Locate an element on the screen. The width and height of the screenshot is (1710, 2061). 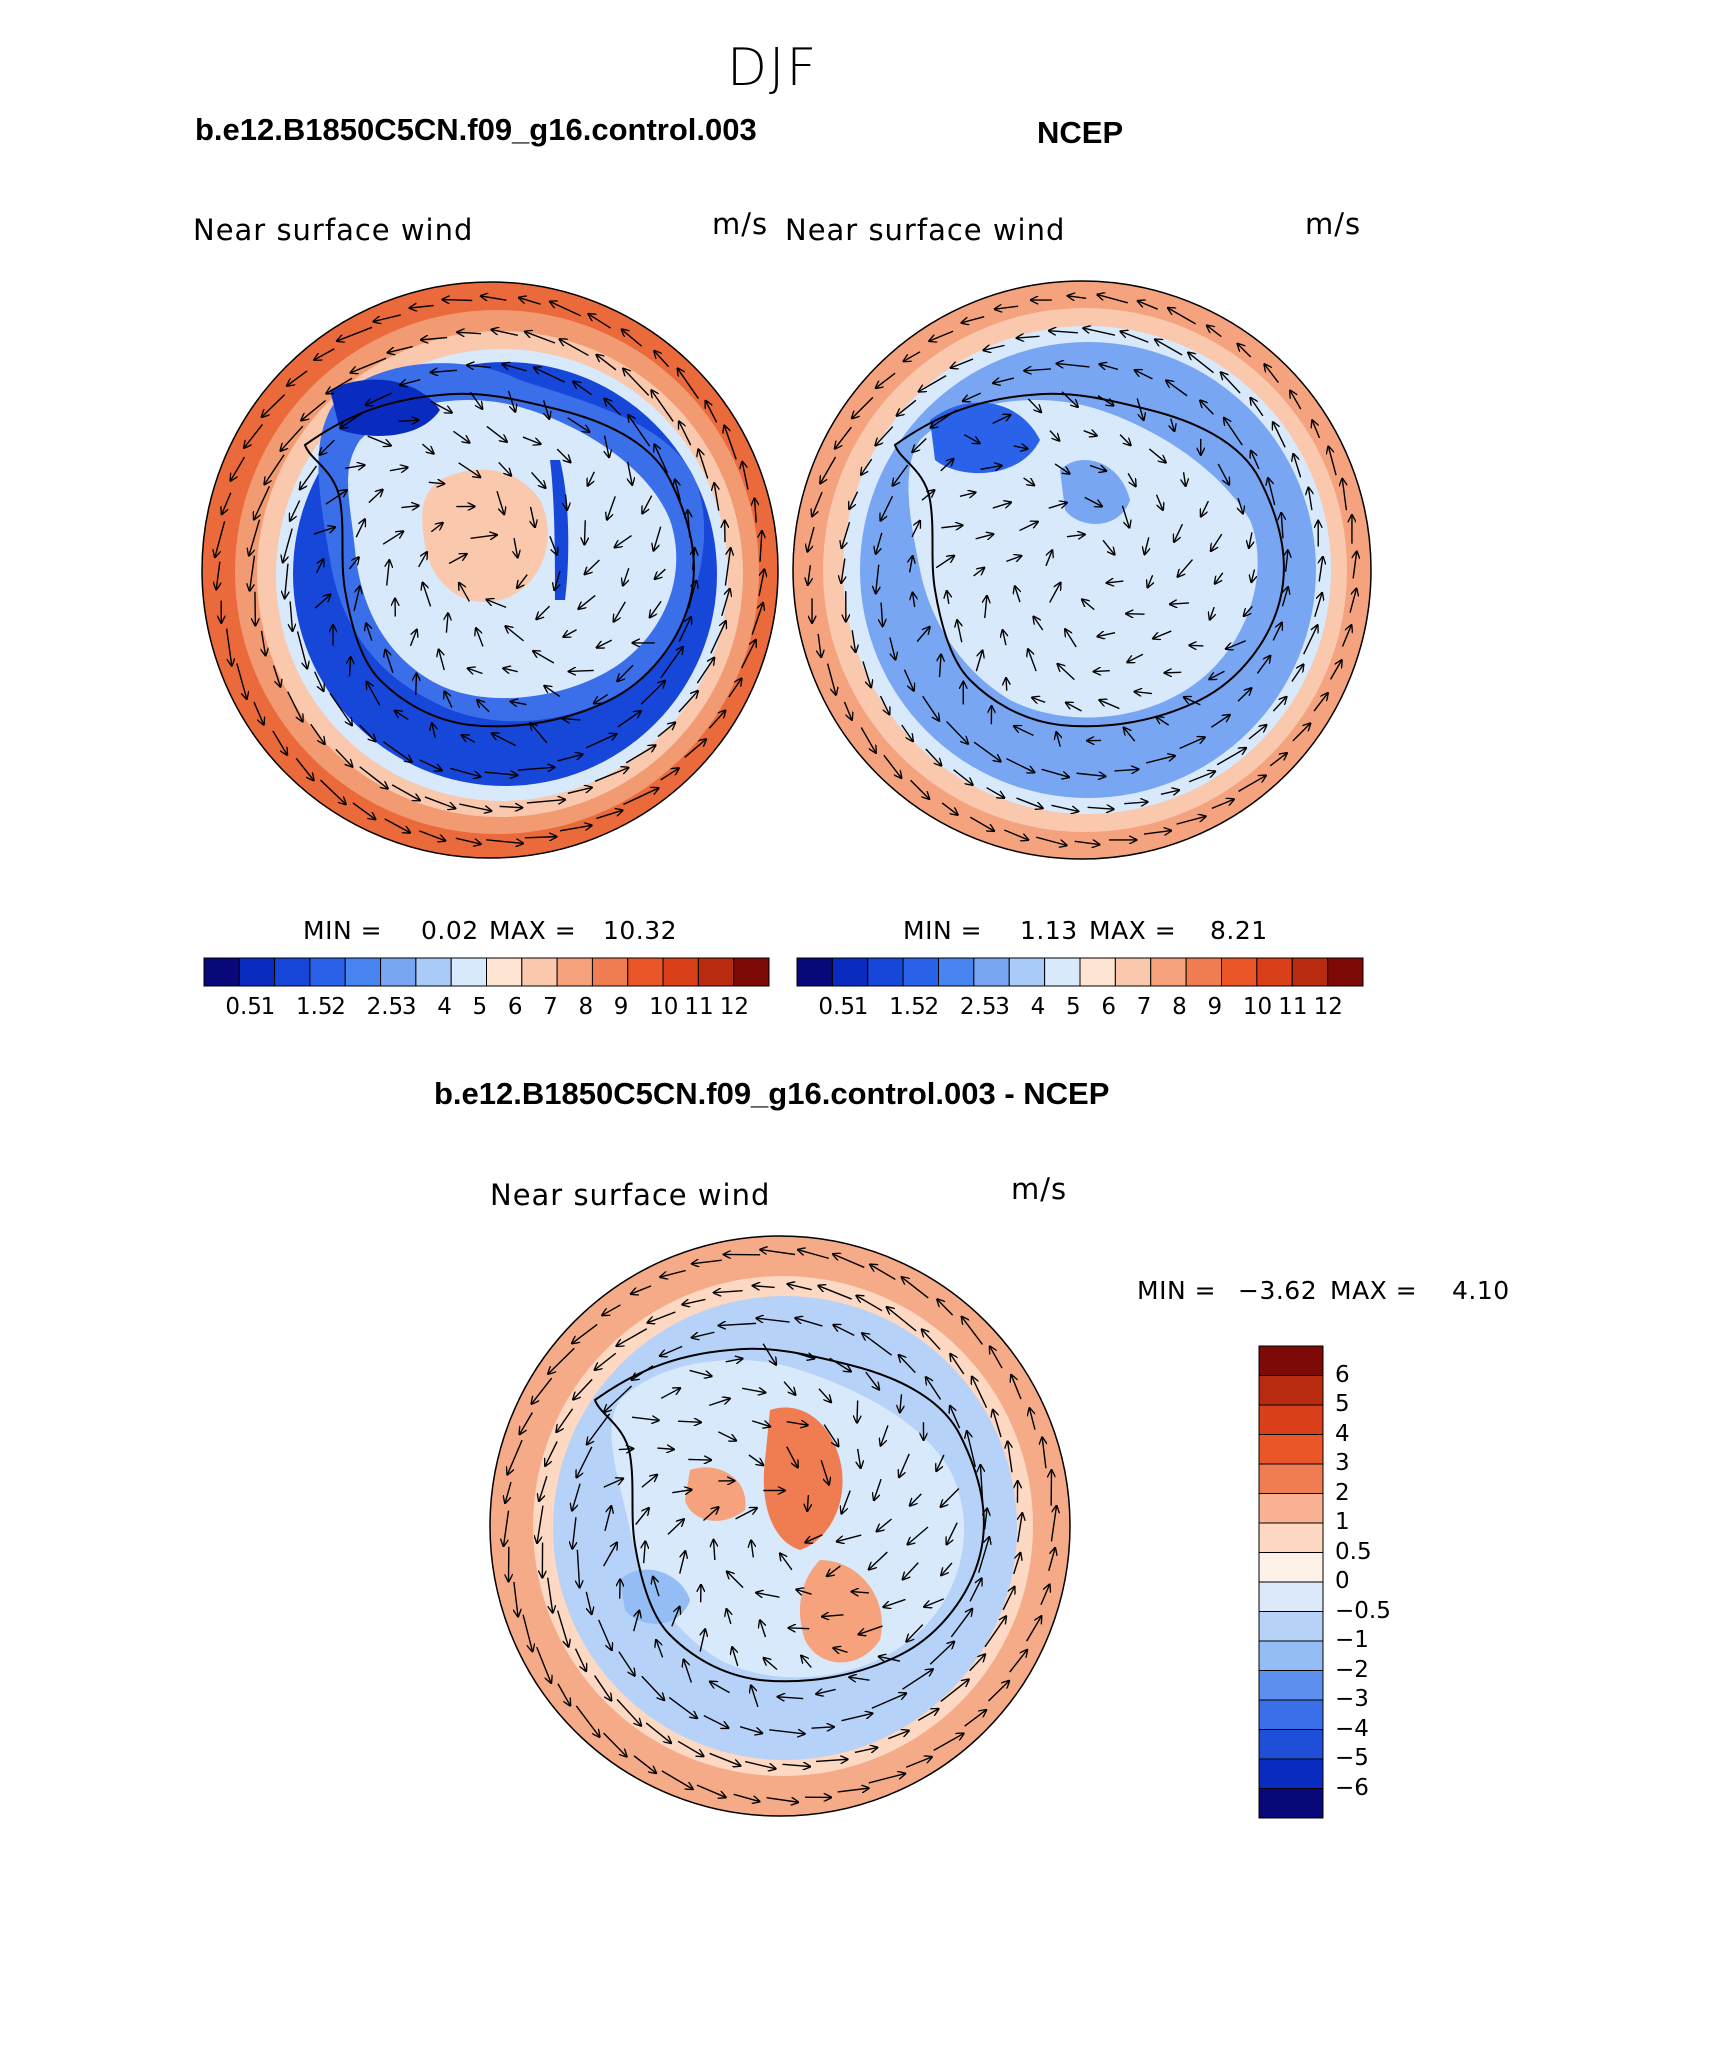
panel-1-min-label: MIN = is located at coordinates (343, 930).